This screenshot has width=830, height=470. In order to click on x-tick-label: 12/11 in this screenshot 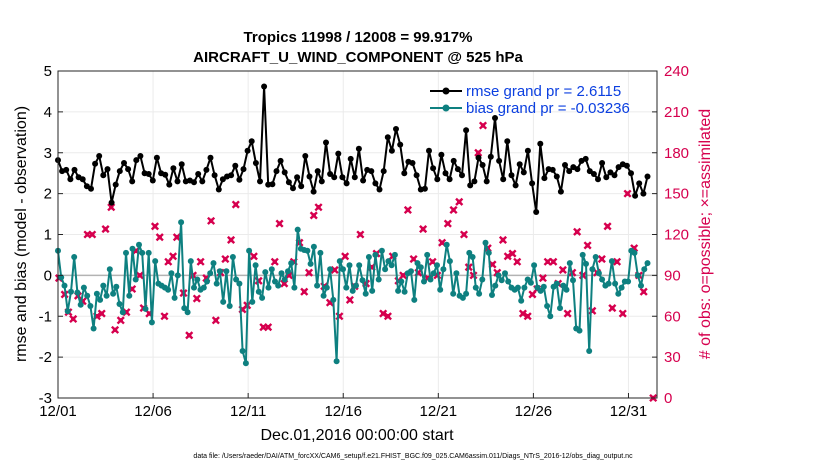, I will do `click(248, 411)`.